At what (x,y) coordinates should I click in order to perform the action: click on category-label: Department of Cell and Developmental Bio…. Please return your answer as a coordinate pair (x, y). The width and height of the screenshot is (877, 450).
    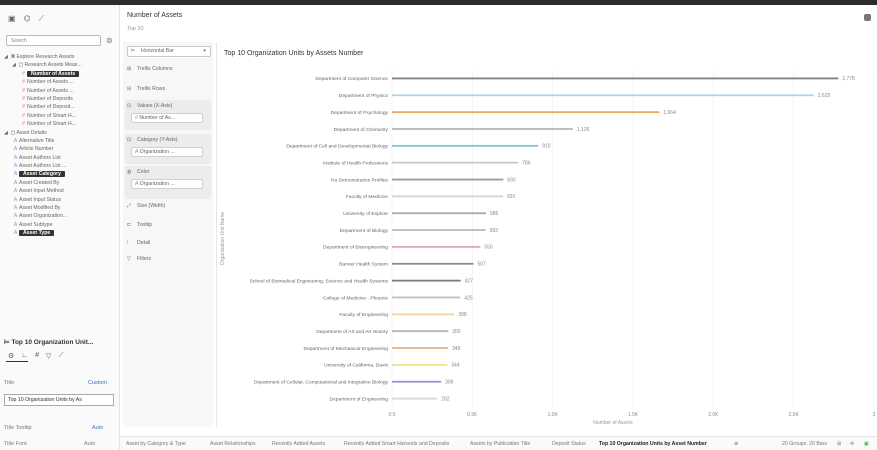
    Looking at the image, I should click on (337, 147).